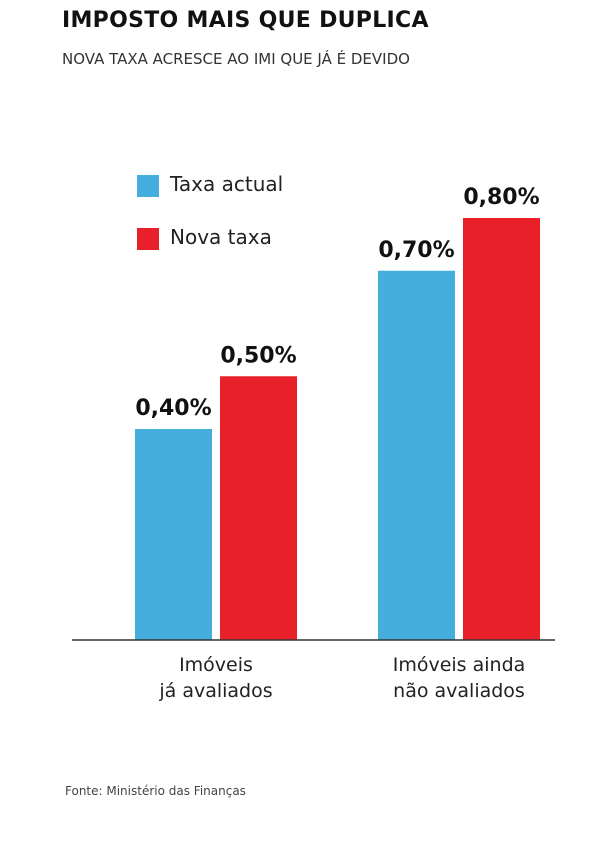 The image size is (610, 852). Describe the element at coordinates (459, 678) in the screenshot. I see `x-tick-label: Imóveis ainda não avaliados` at that location.